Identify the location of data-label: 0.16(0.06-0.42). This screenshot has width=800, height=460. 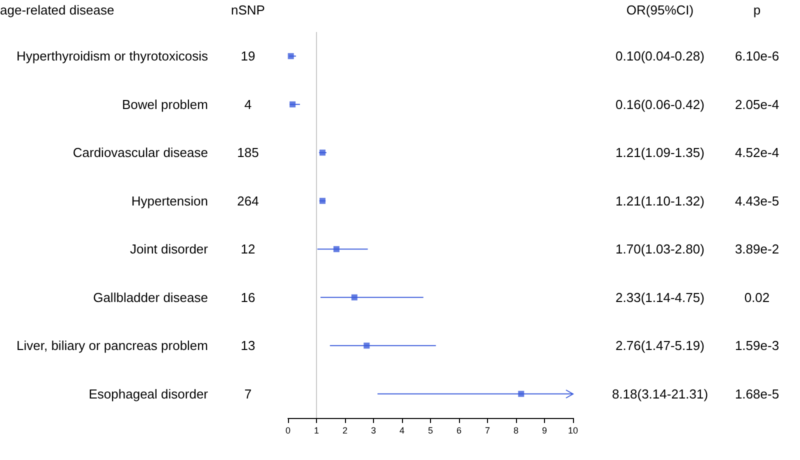
(660, 104).